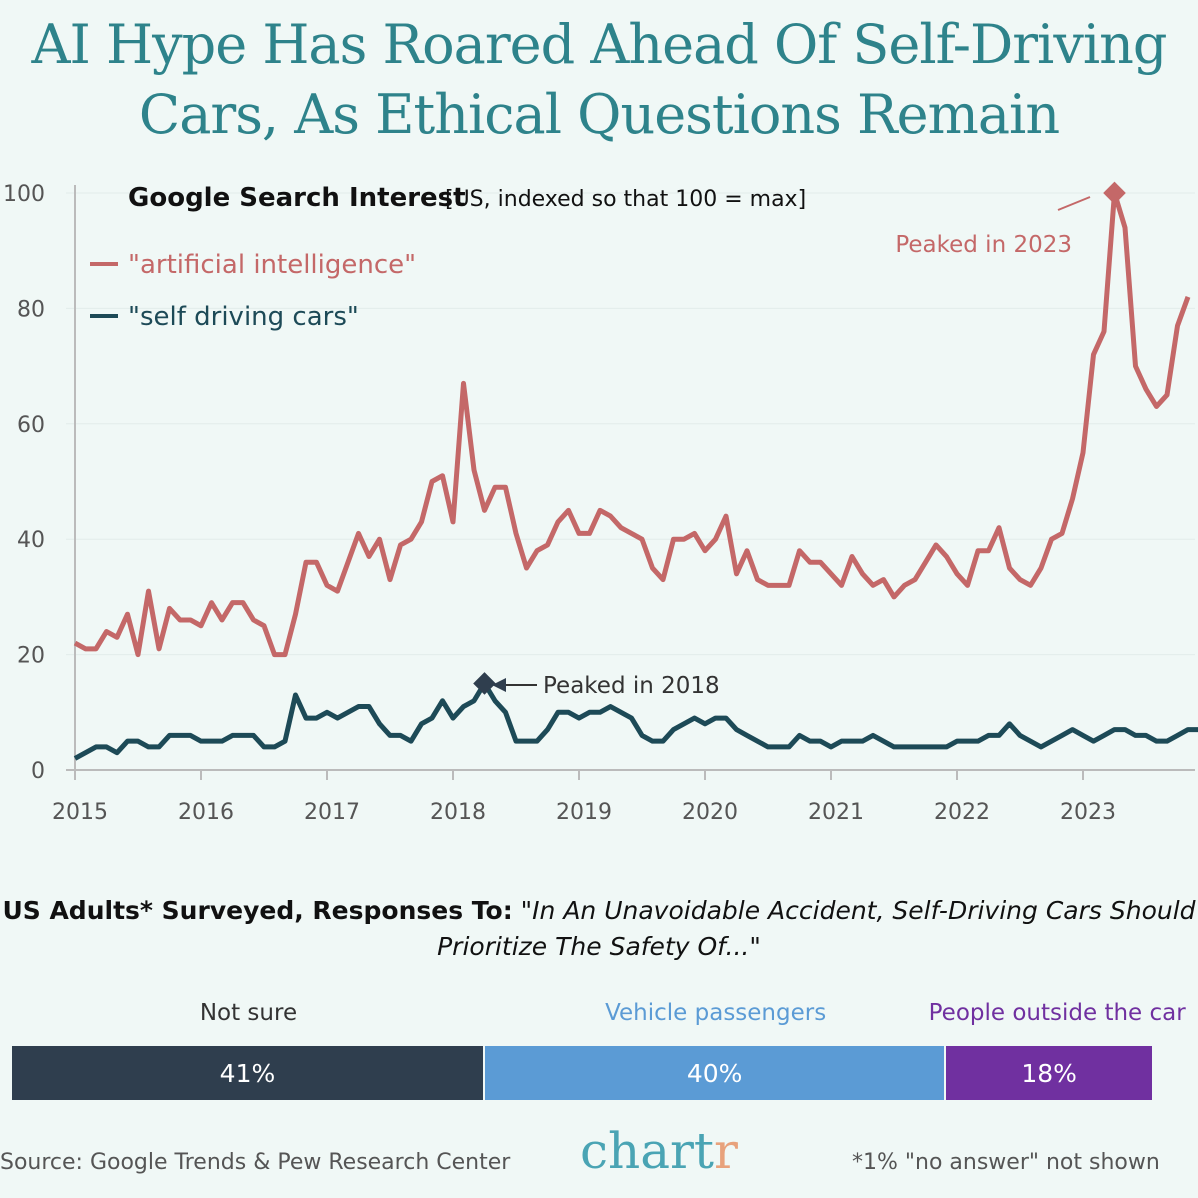  I want to click on legend-label: "self driving cars", so click(243, 317).